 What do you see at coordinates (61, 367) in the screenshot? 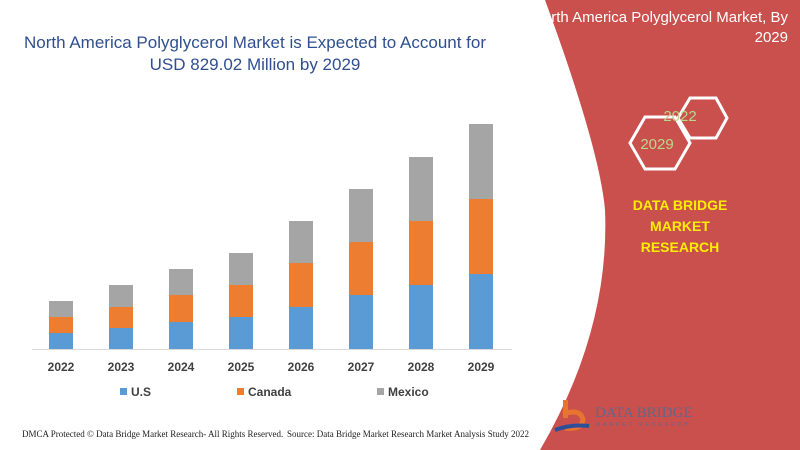
I see `x-tick-label: 2022` at bounding box center [61, 367].